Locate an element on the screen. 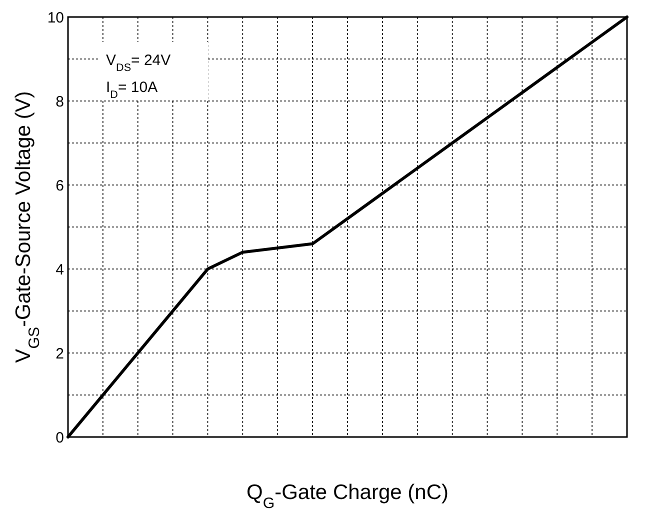 This screenshot has width=667, height=515. y-tick-label: 6 is located at coordinates (60, 185).